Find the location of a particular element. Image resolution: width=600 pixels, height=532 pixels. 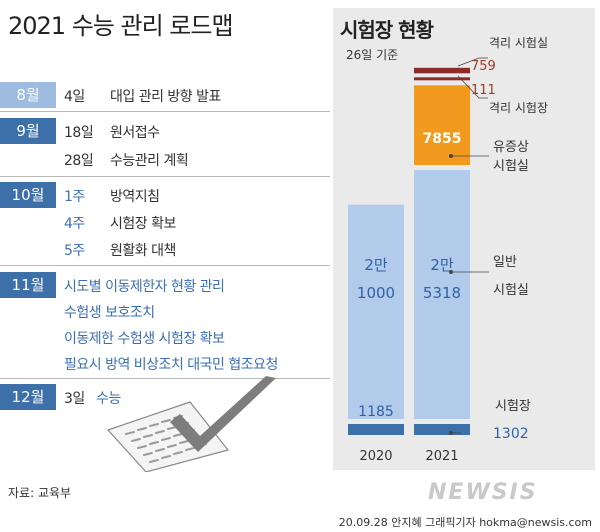

bar-general-room-2020 is located at coordinates (376, 311).